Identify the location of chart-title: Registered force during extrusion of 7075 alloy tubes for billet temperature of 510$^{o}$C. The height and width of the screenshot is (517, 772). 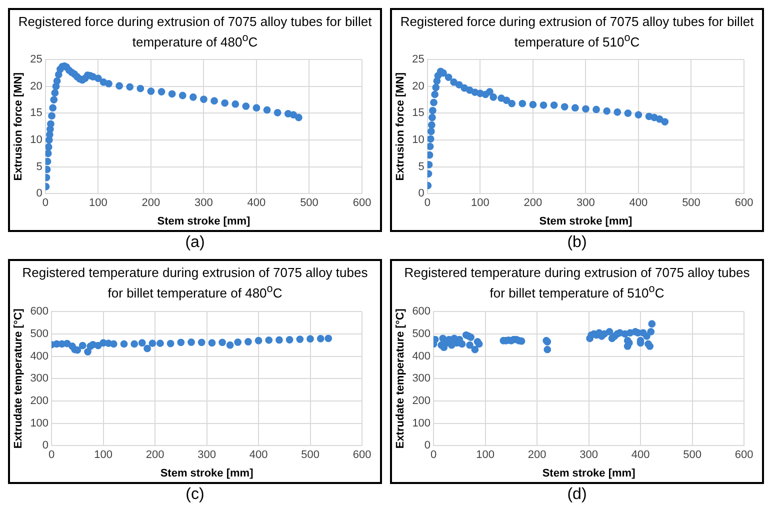
(577, 31).